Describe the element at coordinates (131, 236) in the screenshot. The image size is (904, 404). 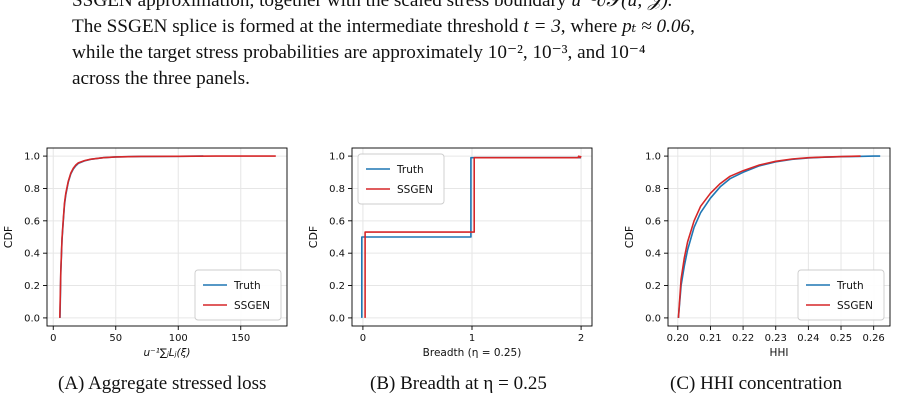
I see `series-line-truth` at that location.